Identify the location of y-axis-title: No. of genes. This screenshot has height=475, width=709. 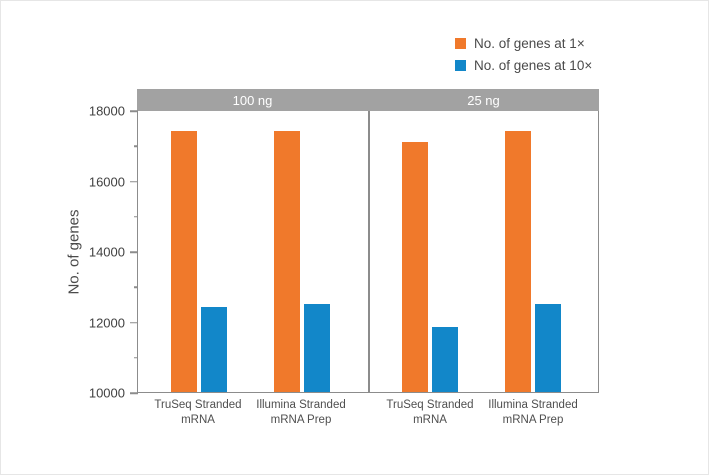
(74, 252).